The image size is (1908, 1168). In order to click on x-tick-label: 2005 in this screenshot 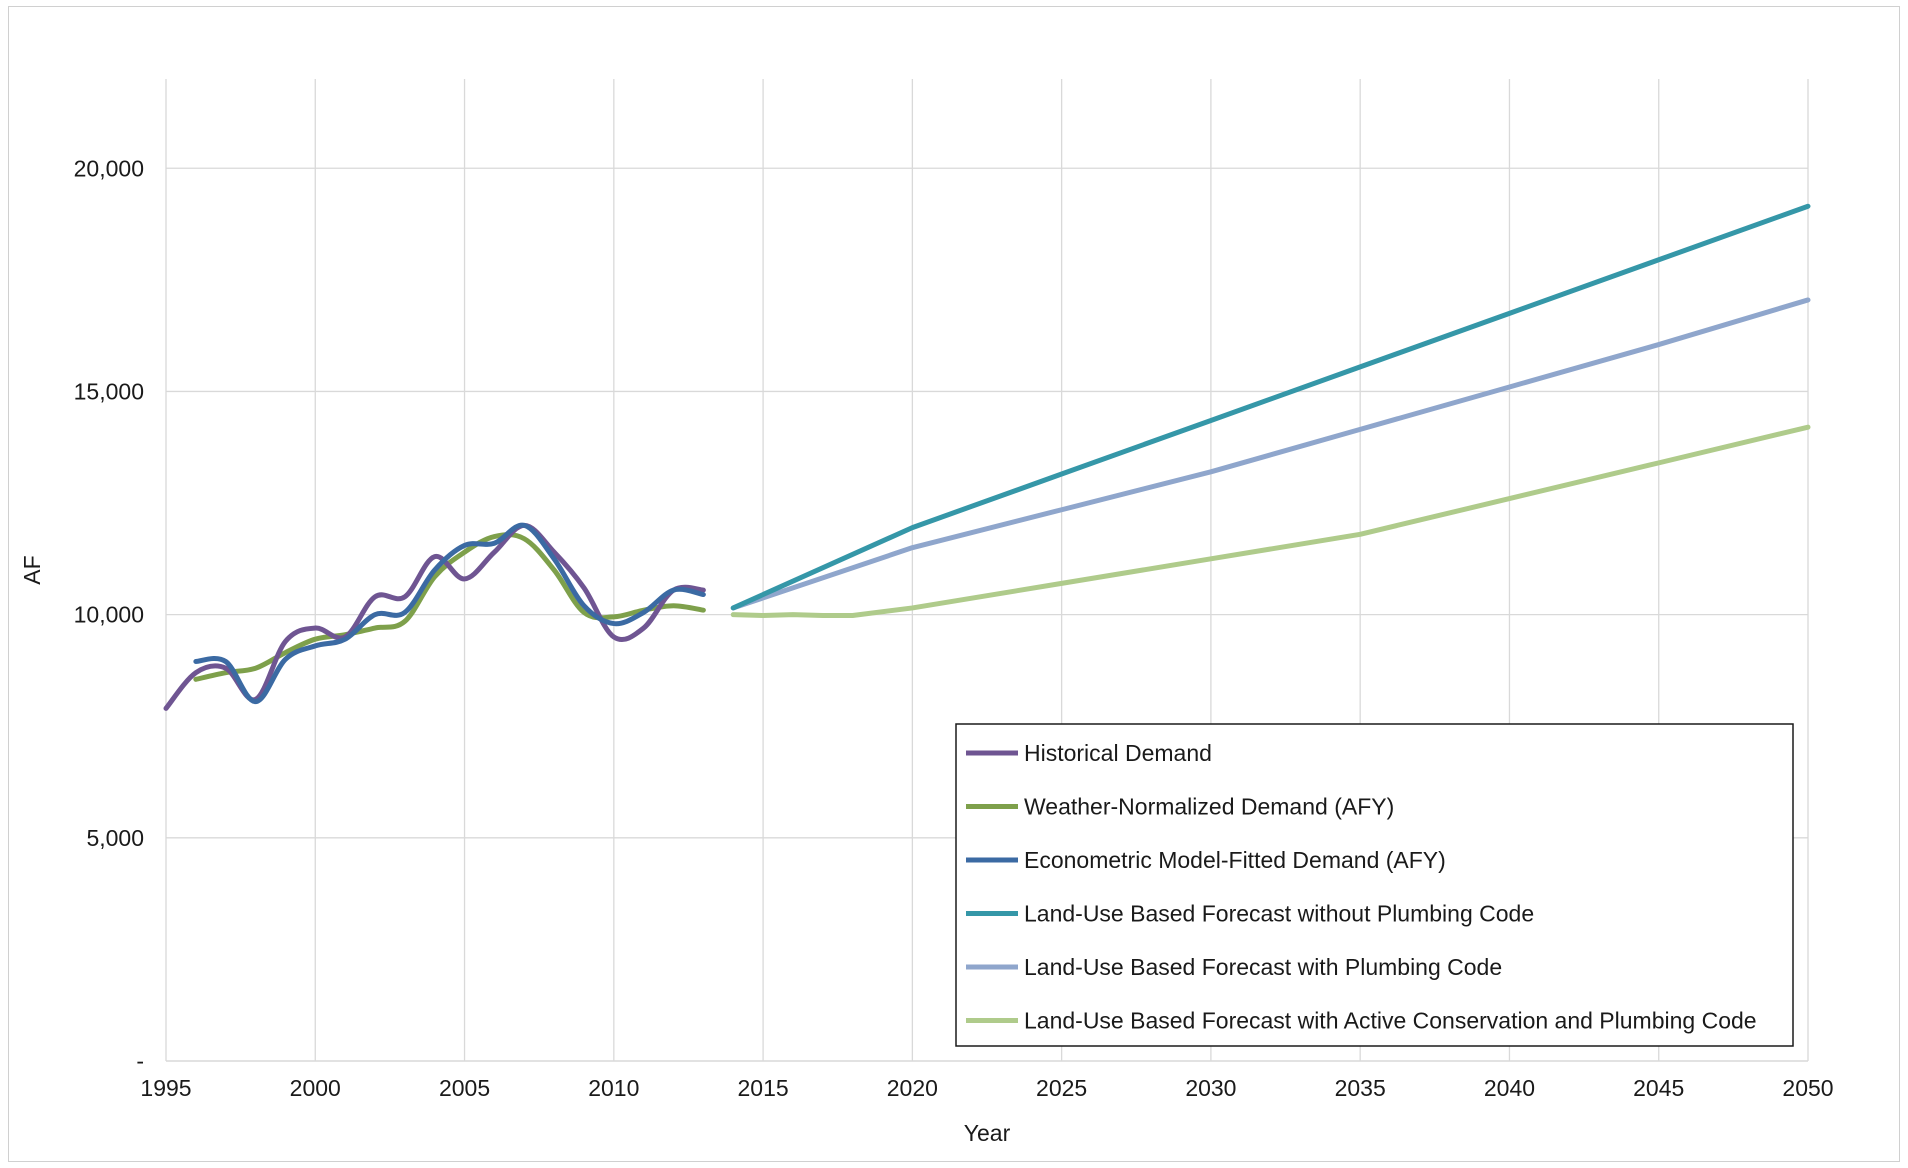, I will do `click(464, 1088)`.